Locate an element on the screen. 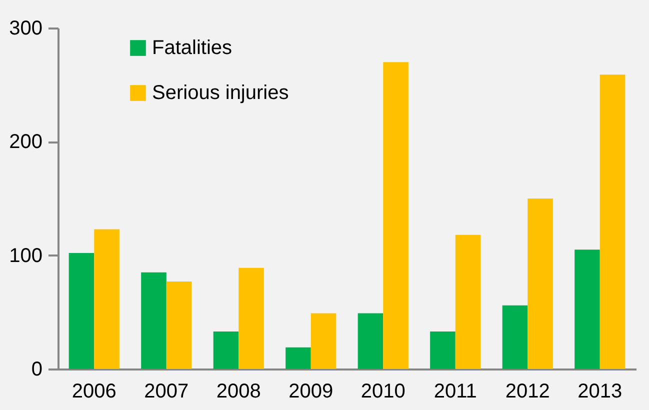  y-tick-label: 100 is located at coordinates (25, 255).